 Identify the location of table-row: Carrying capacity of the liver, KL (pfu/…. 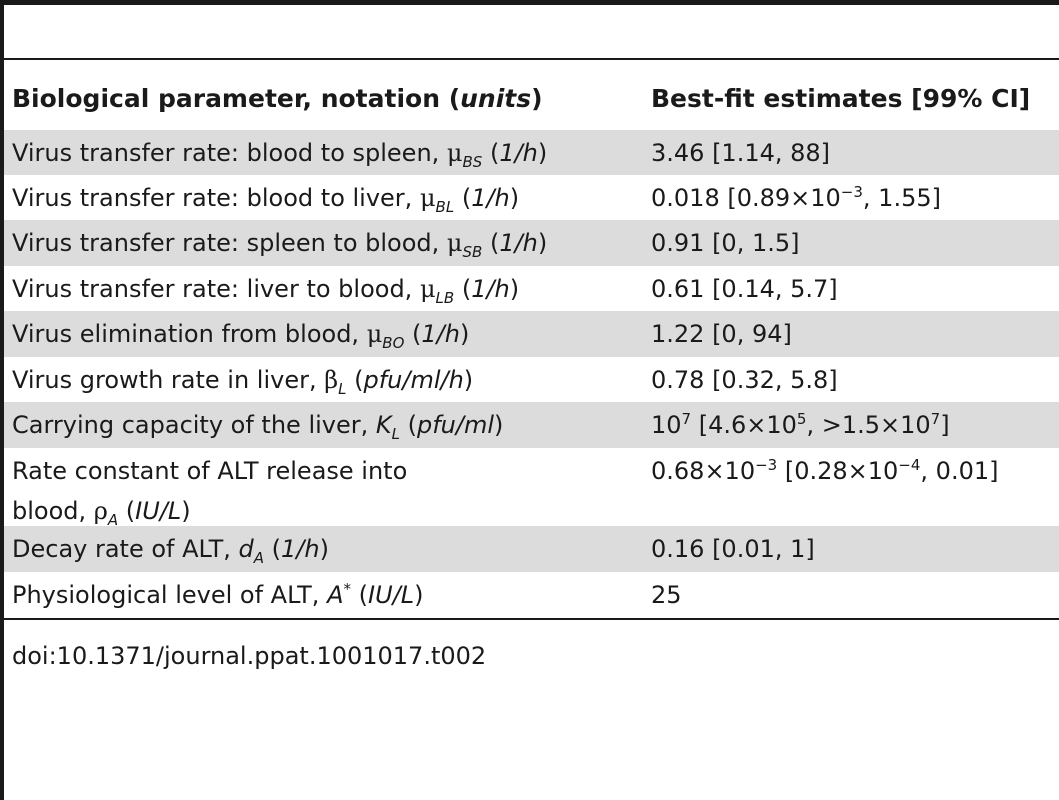
(531, 425).